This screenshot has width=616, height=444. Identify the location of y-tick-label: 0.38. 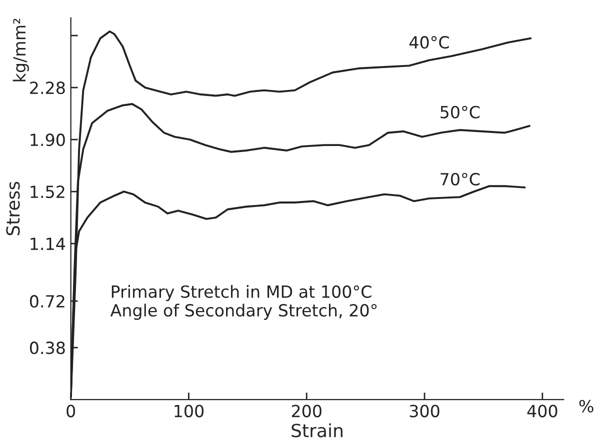
(47, 348).